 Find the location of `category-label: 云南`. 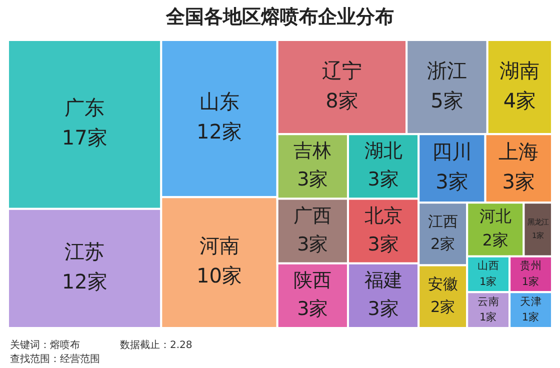

category-label: 云南 is located at coordinates (488, 301).